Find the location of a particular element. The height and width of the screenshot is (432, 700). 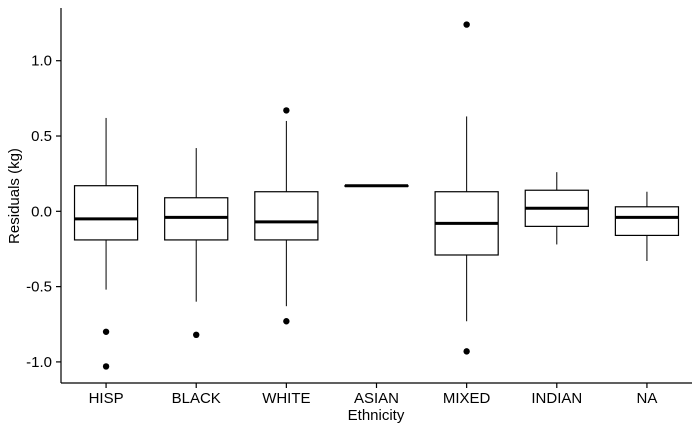

y-tick-label: 0.5 is located at coordinates (41, 136).